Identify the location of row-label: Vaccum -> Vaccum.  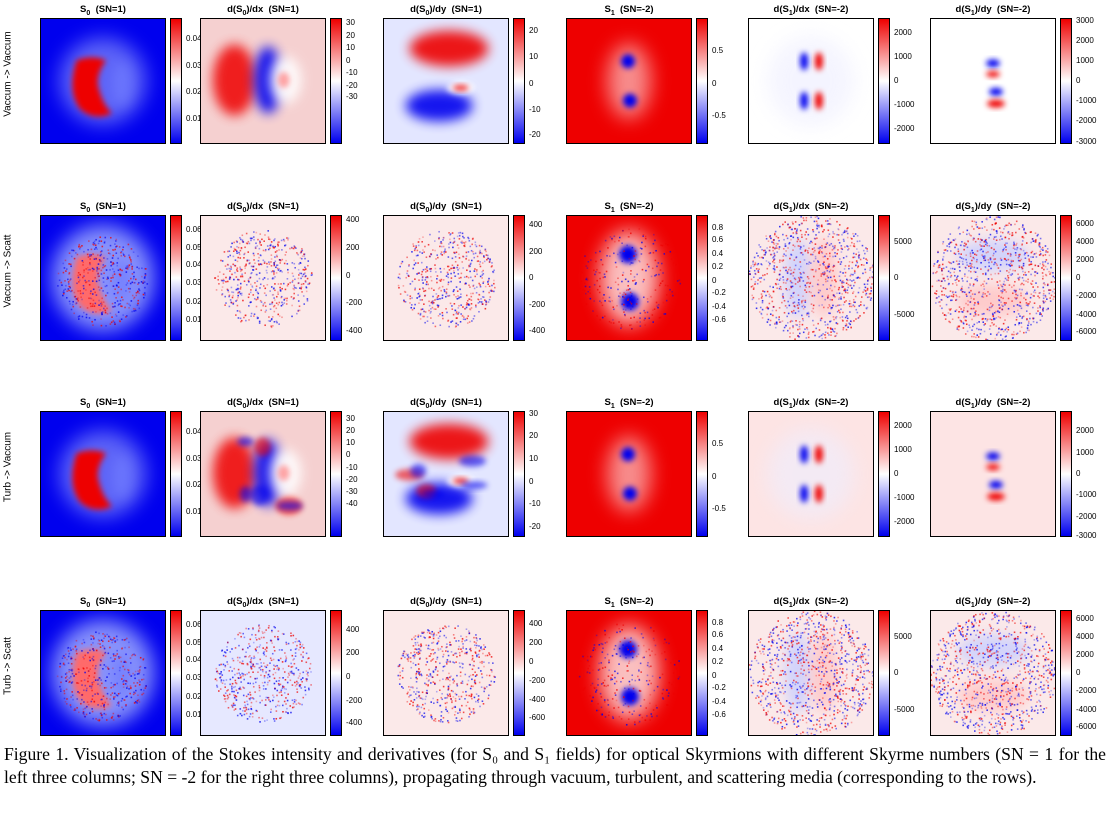
(8, 74).